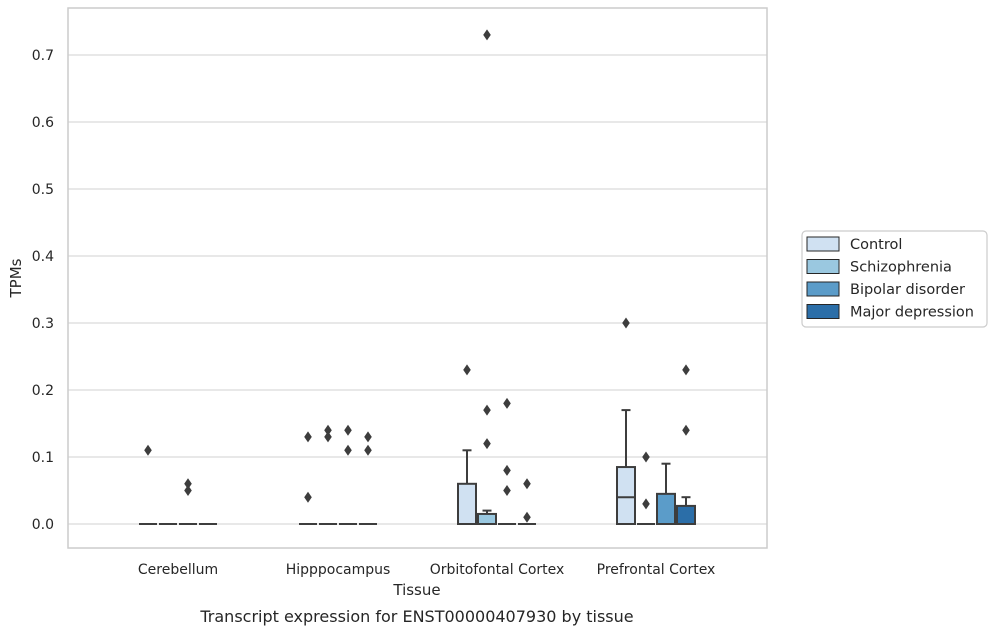 The height and width of the screenshot is (634, 997). What do you see at coordinates (43, 257) in the screenshot?
I see `y-tick-label: 0.4` at bounding box center [43, 257].